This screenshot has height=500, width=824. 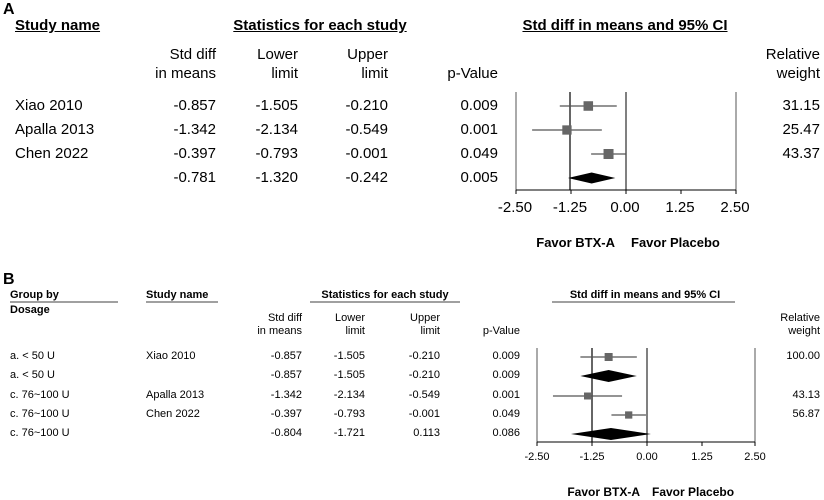 I want to click on panel-b-upper: -0.549, so click(x=424, y=395).